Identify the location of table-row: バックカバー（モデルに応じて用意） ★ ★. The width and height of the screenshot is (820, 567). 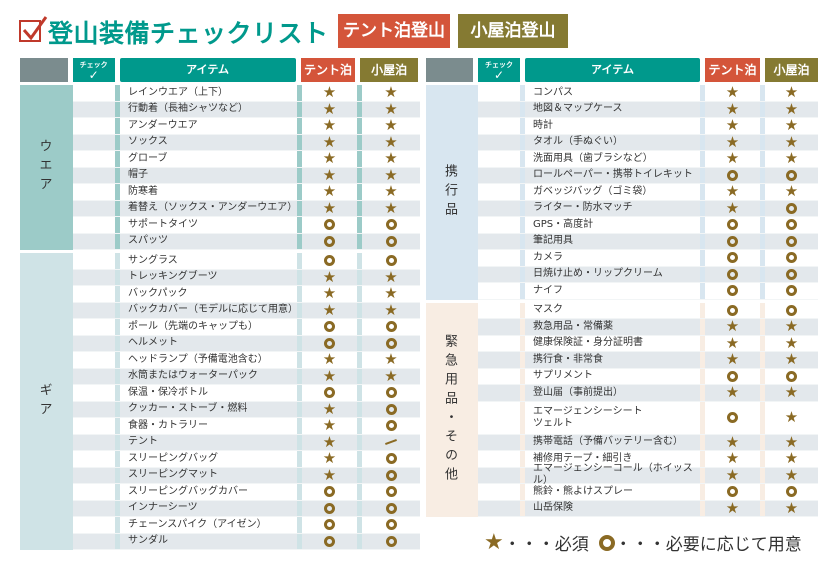
(246, 310).